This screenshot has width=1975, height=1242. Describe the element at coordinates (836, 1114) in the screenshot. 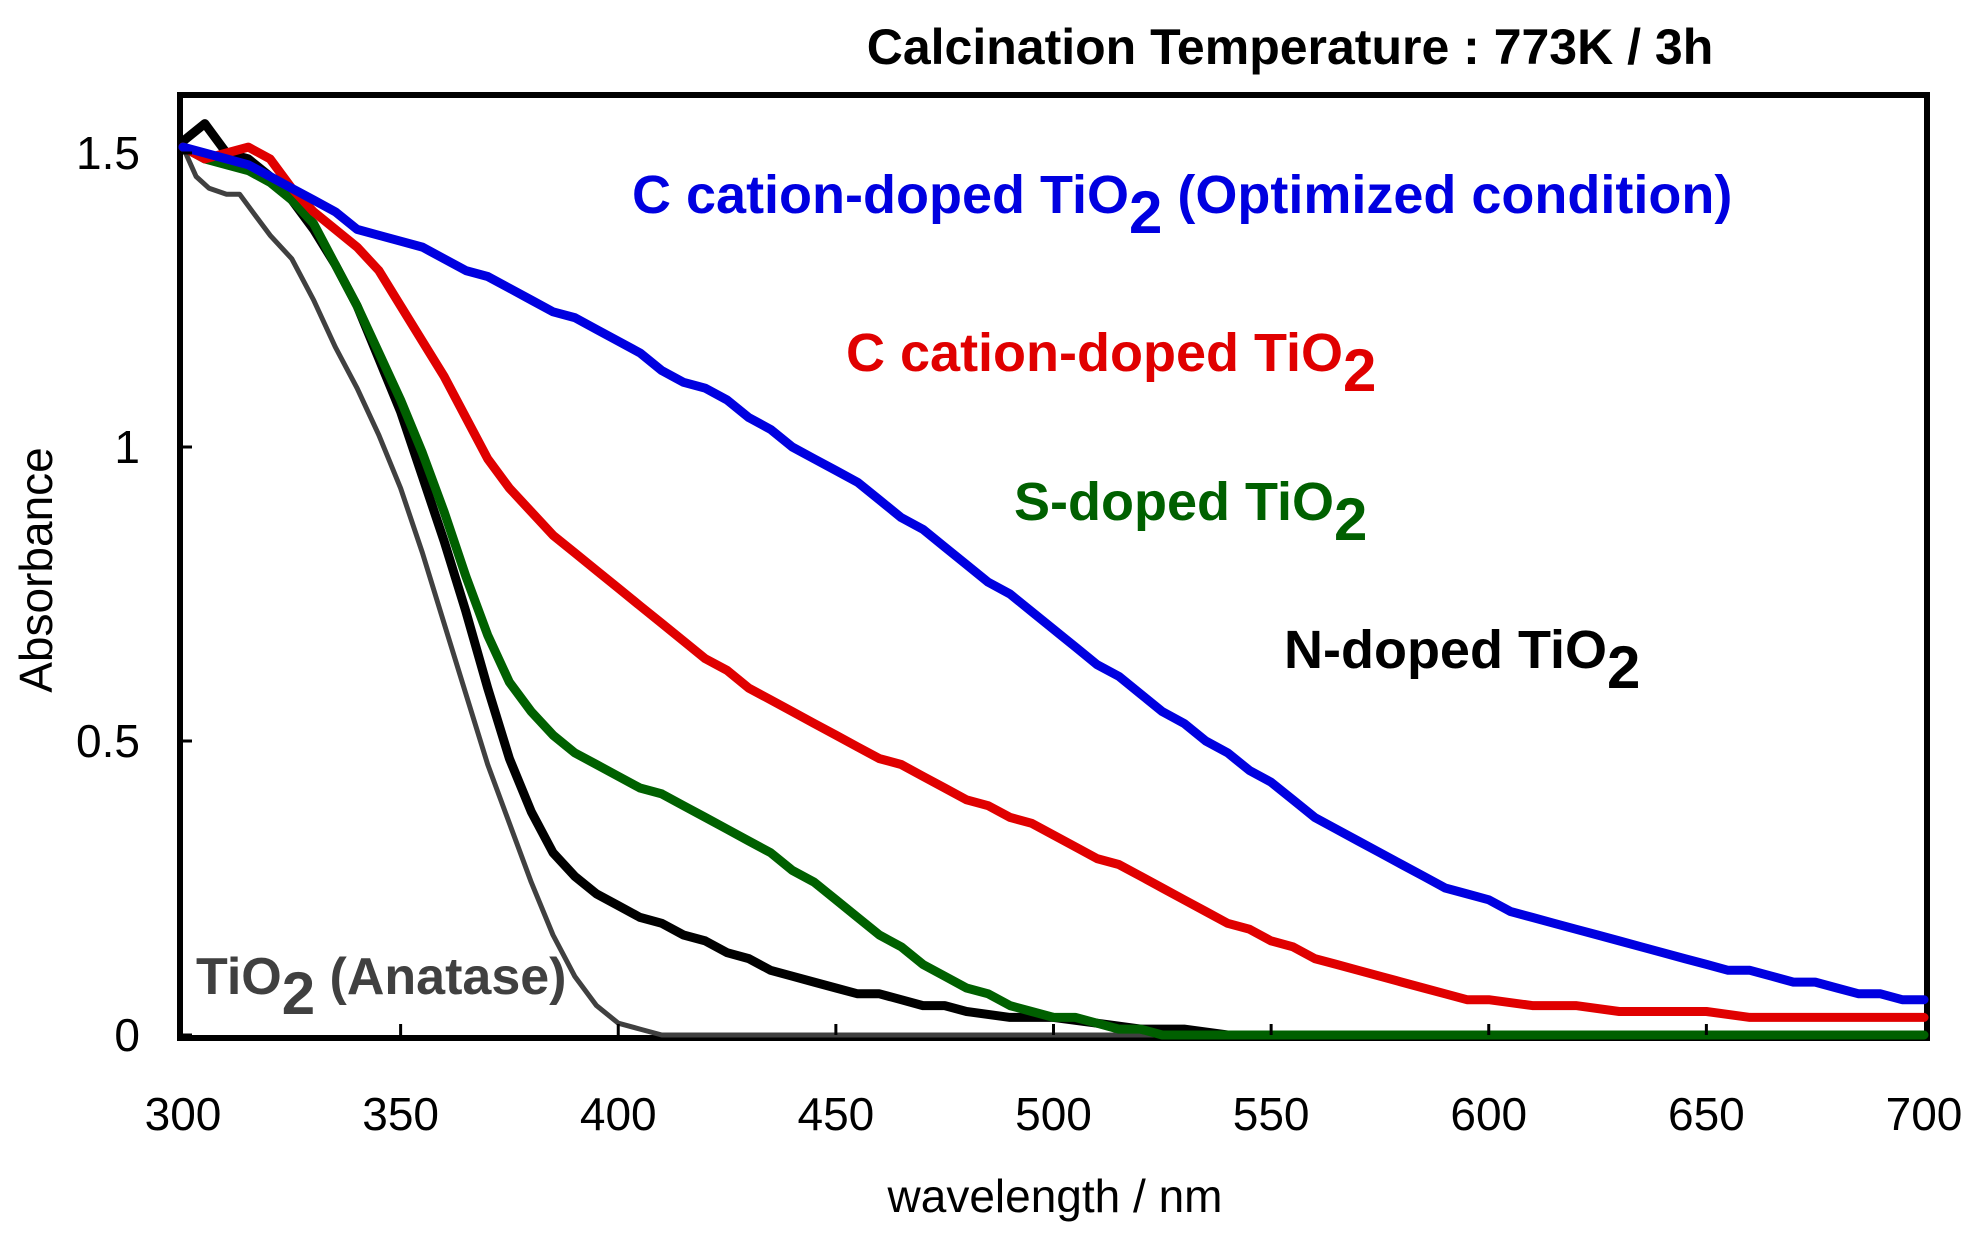

I see `x-tick-label: 450` at that location.